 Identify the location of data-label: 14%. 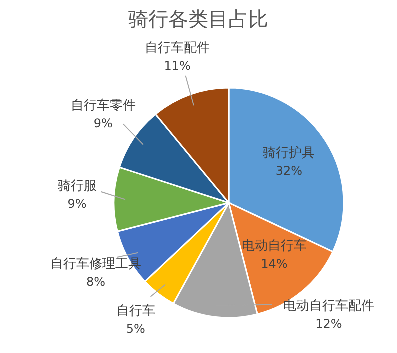
(274, 263).